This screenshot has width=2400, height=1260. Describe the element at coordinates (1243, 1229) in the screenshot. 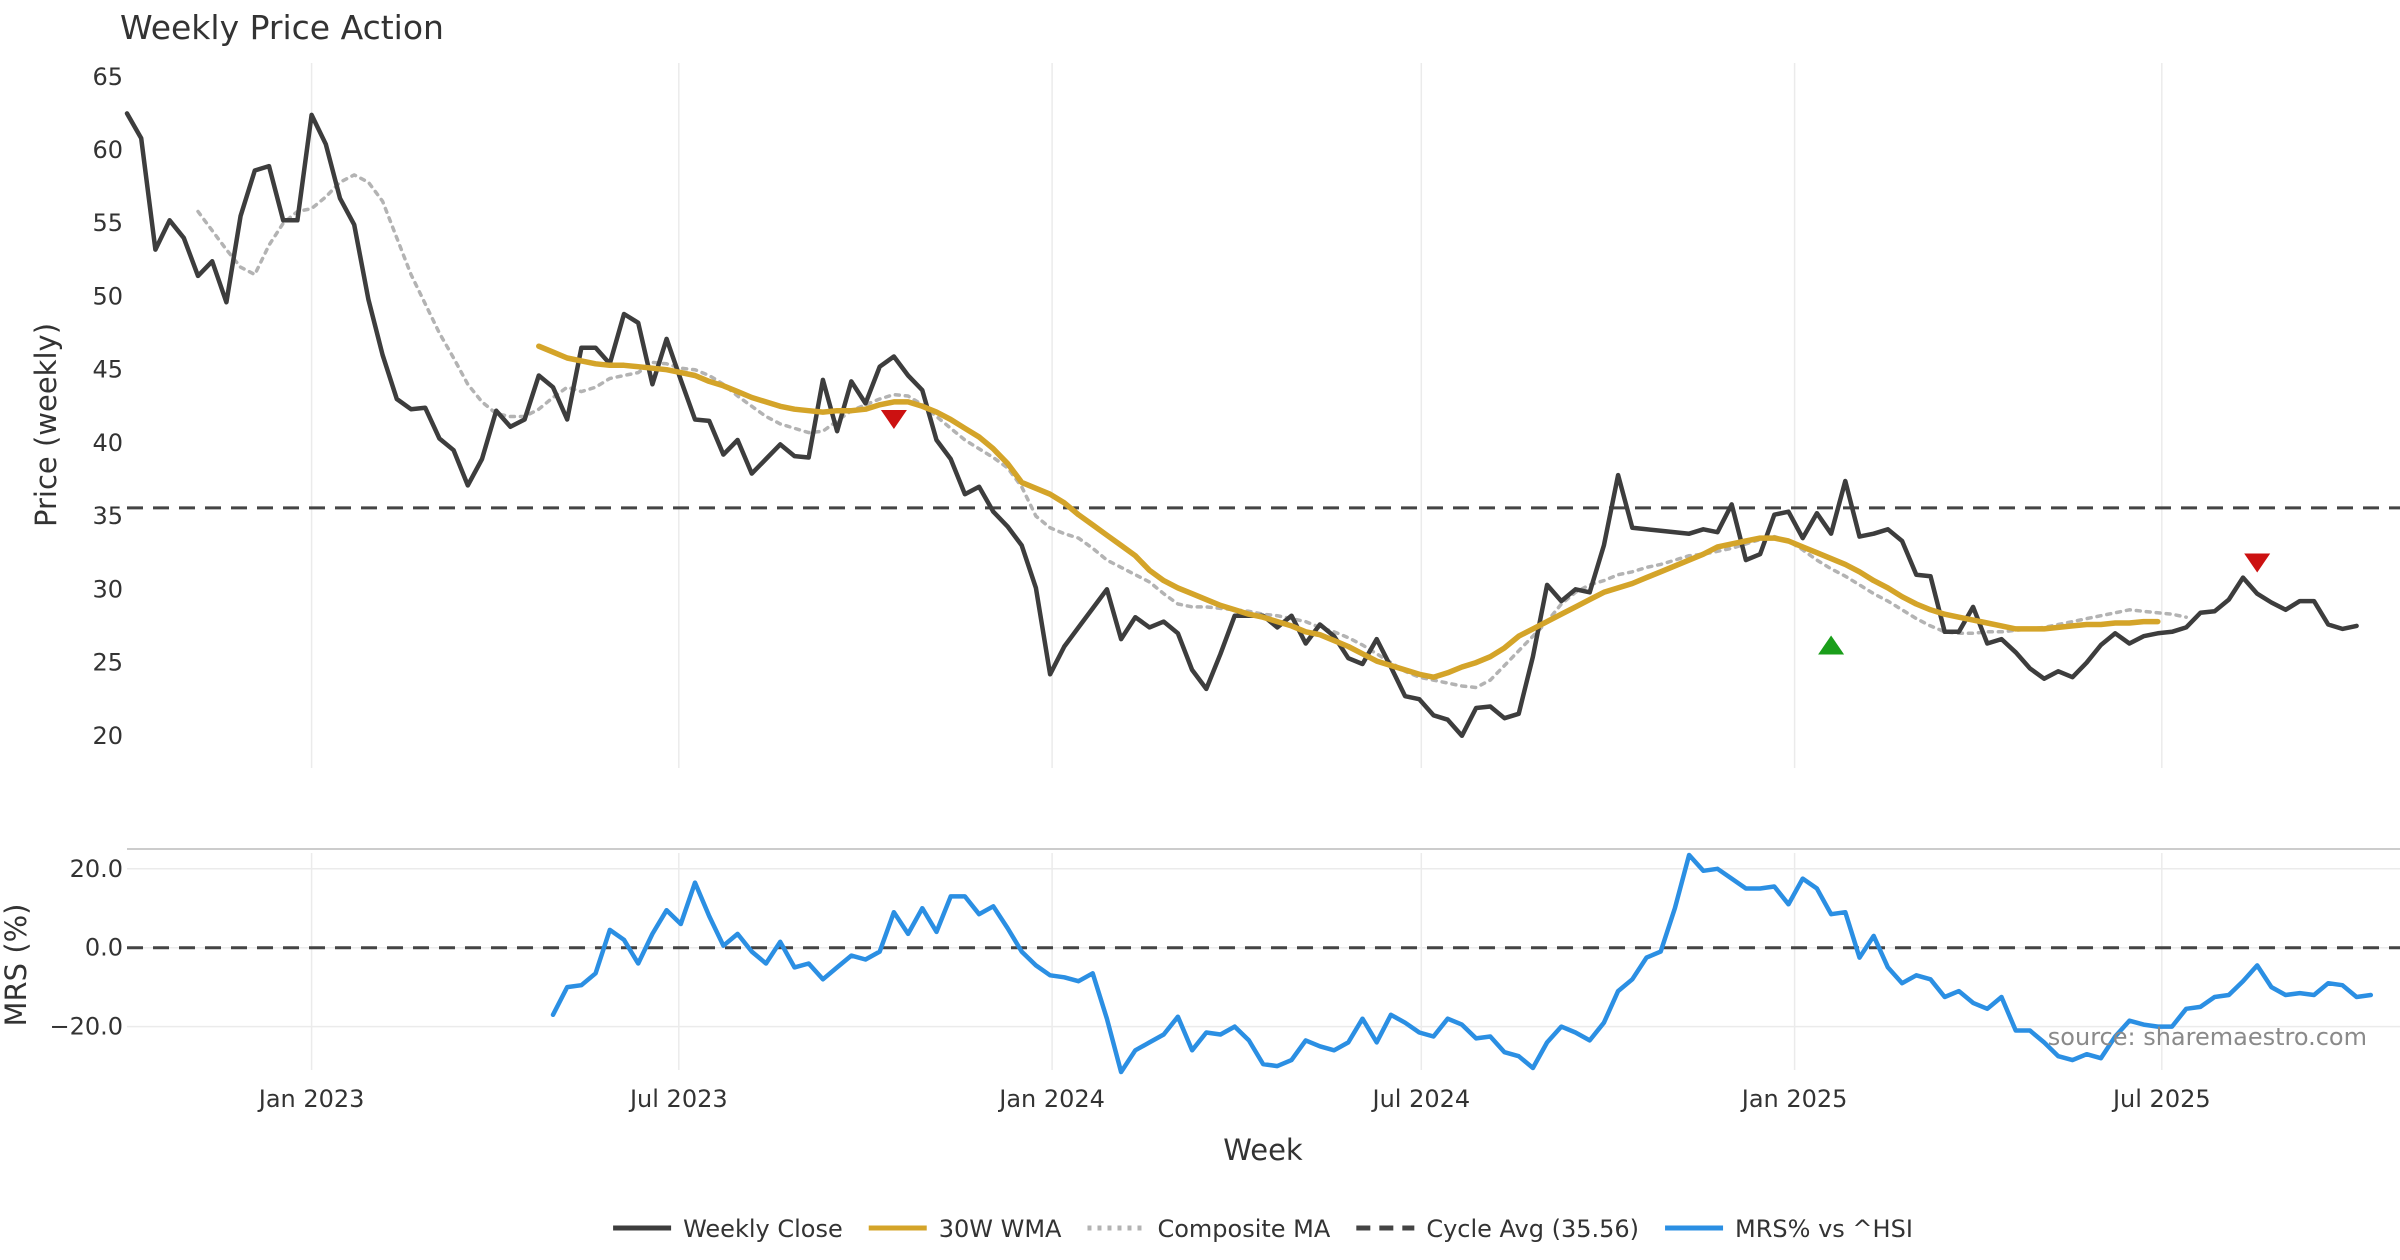

I see `legend-label-composite-ma: Composite MA` at that location.